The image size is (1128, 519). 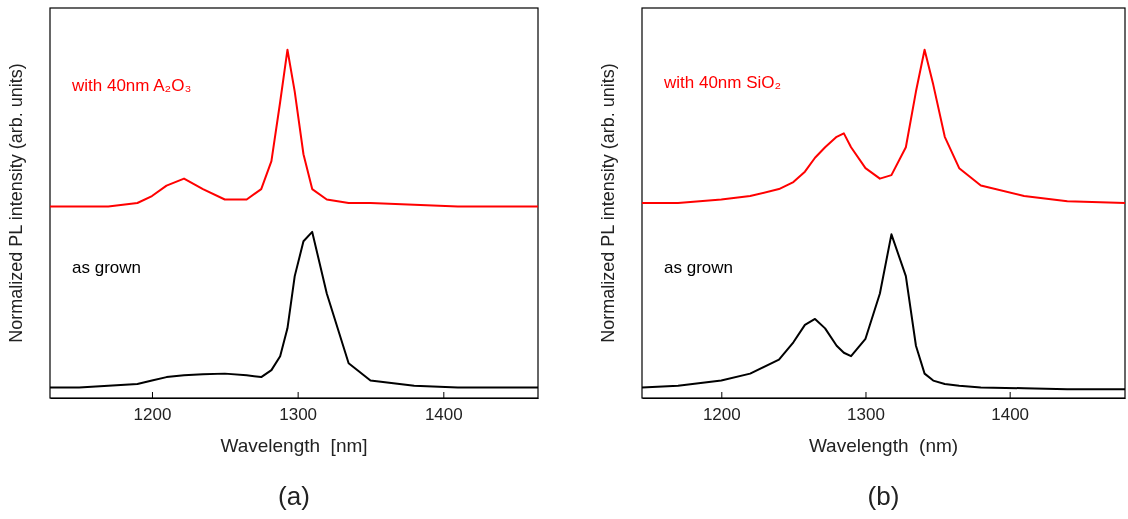 What do you see at coordinates (883, 445) in the screenshot?
I see `x-axis-title: Wavelength (nm)` at bounding box center [883, 445].